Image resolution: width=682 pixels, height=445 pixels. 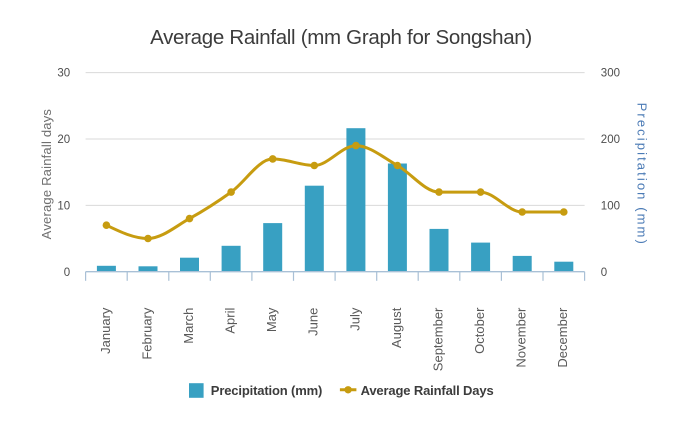 What do you see at coordinates (479, 330) in the screenshot?
I see `svg-text: October` at bounding box center [479, 330].